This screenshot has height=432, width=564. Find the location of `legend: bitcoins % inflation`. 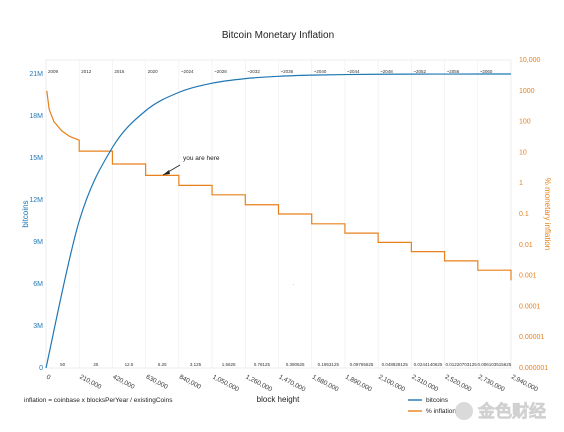

legend: bitcoins % inflation is located at coordinates (432, 406).